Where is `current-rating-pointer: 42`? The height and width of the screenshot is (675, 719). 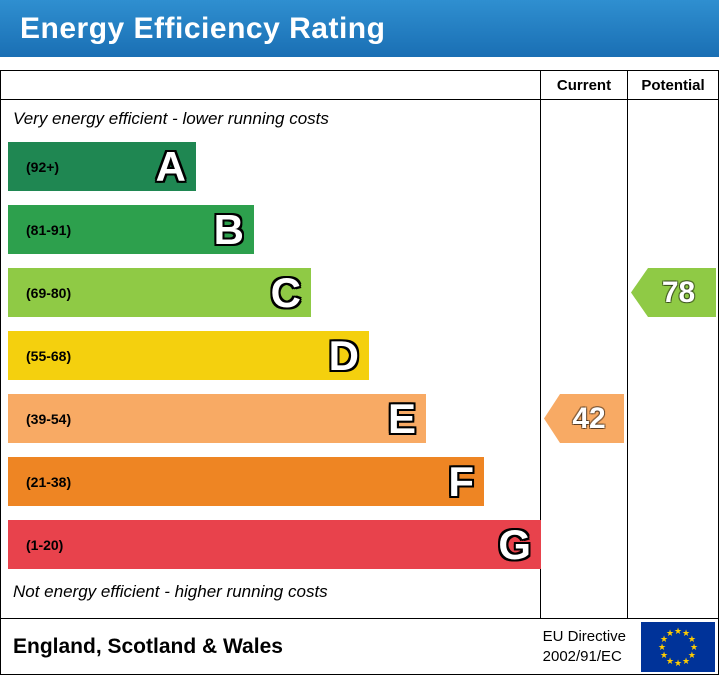
current-rating-pointer: 42 is located at coordinates (584, 418).